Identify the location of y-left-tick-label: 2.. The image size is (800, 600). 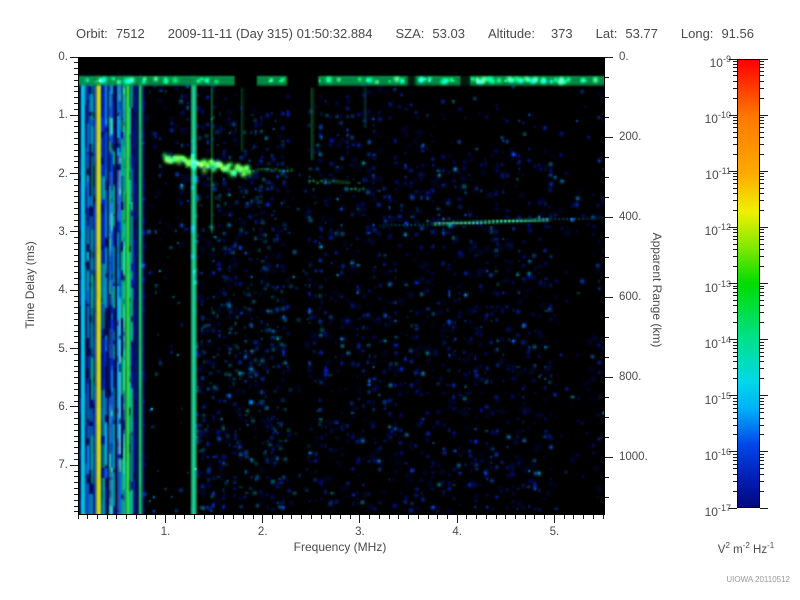
(63, 173).